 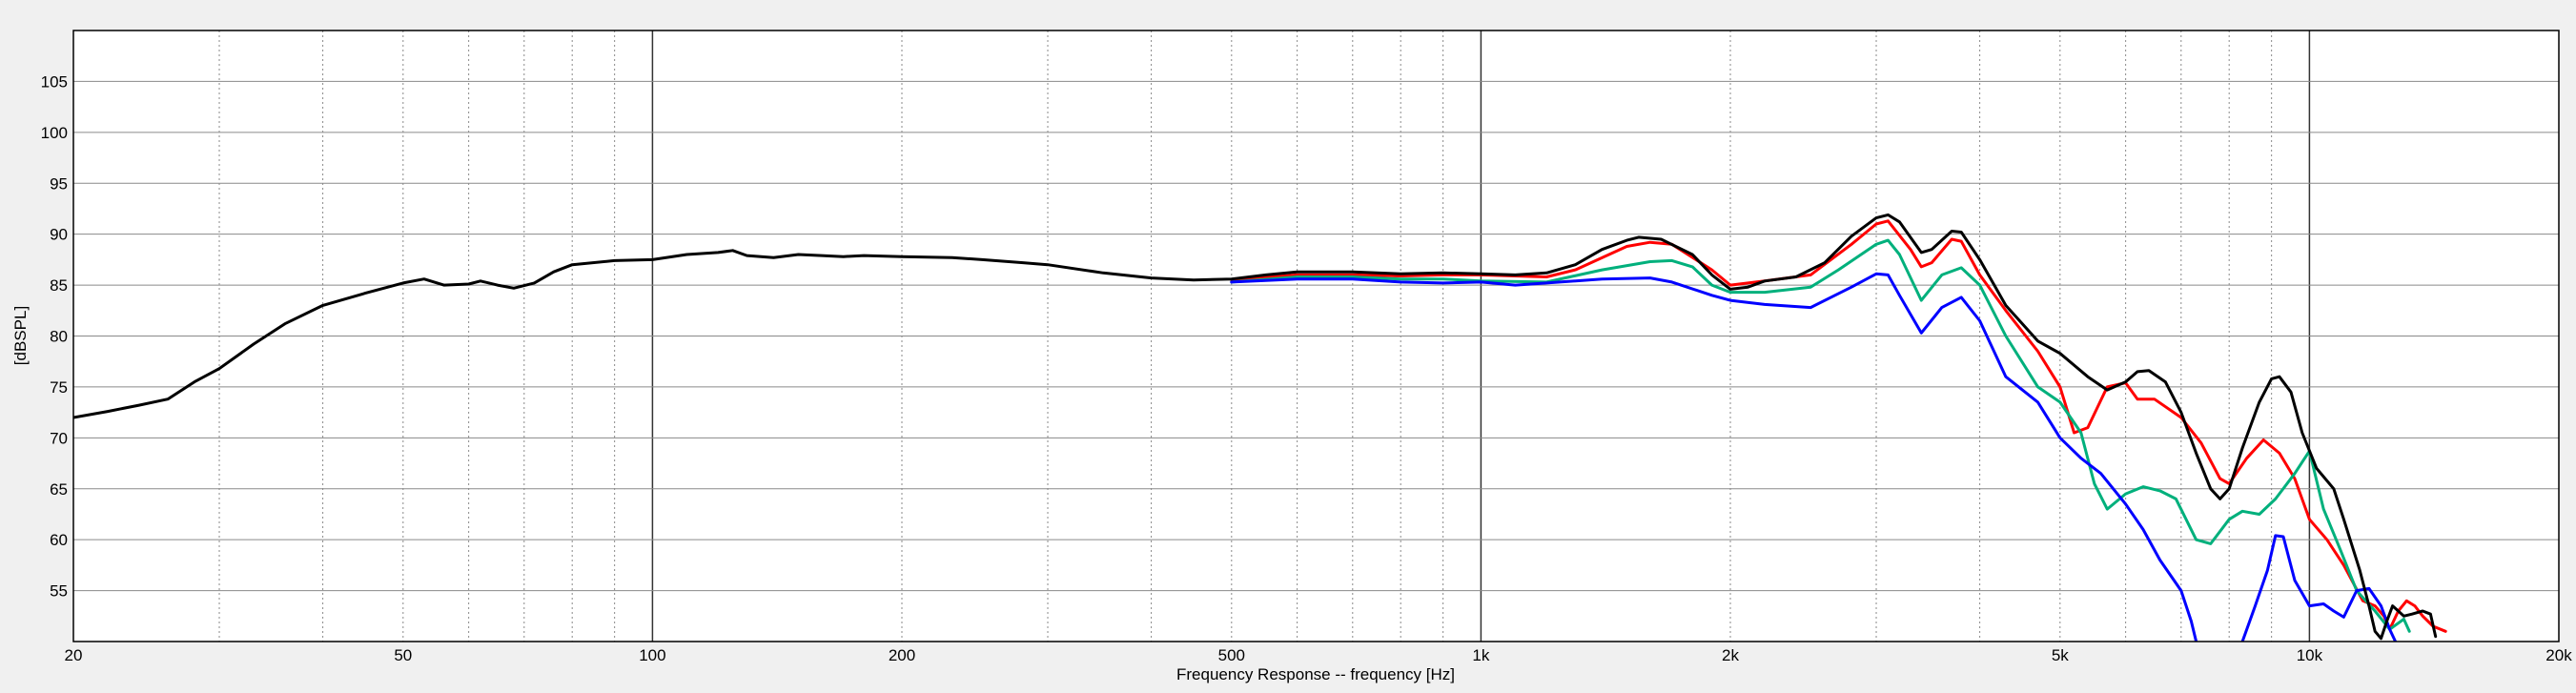 I want to click on x-tick-label: 50, so click(x=403, y=655).